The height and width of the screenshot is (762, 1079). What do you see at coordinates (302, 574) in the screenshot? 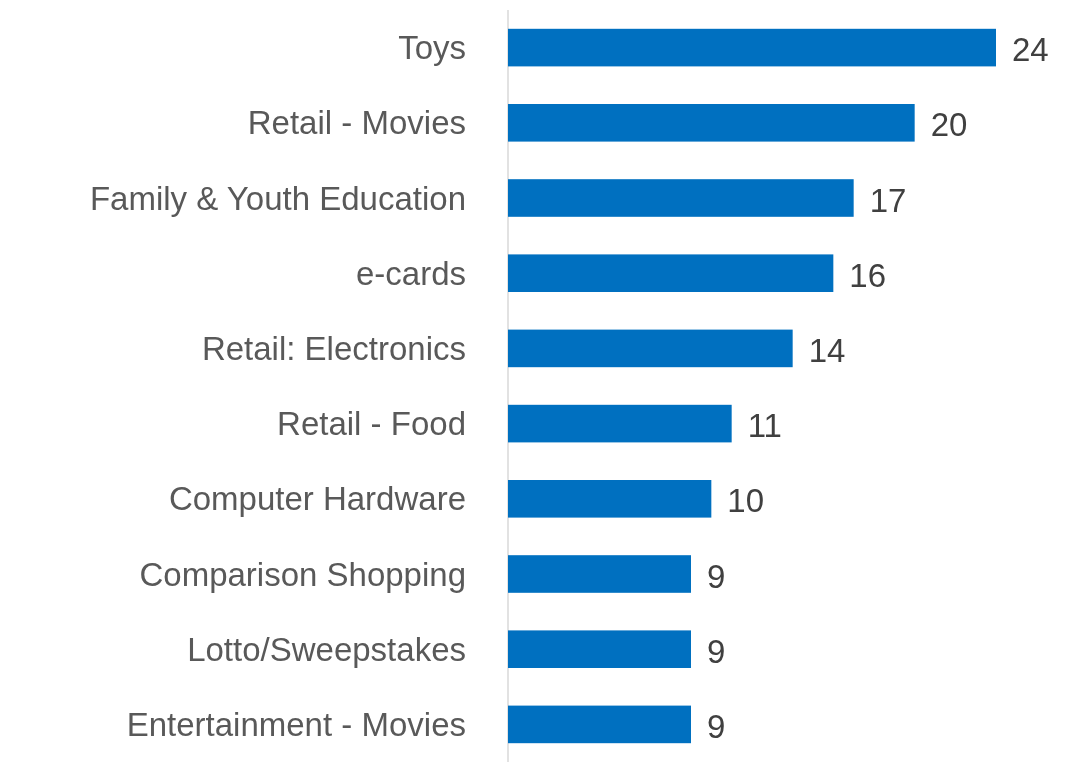
I see `y-tick-label: Comparison Shopping` at bounding box center [302, 574].